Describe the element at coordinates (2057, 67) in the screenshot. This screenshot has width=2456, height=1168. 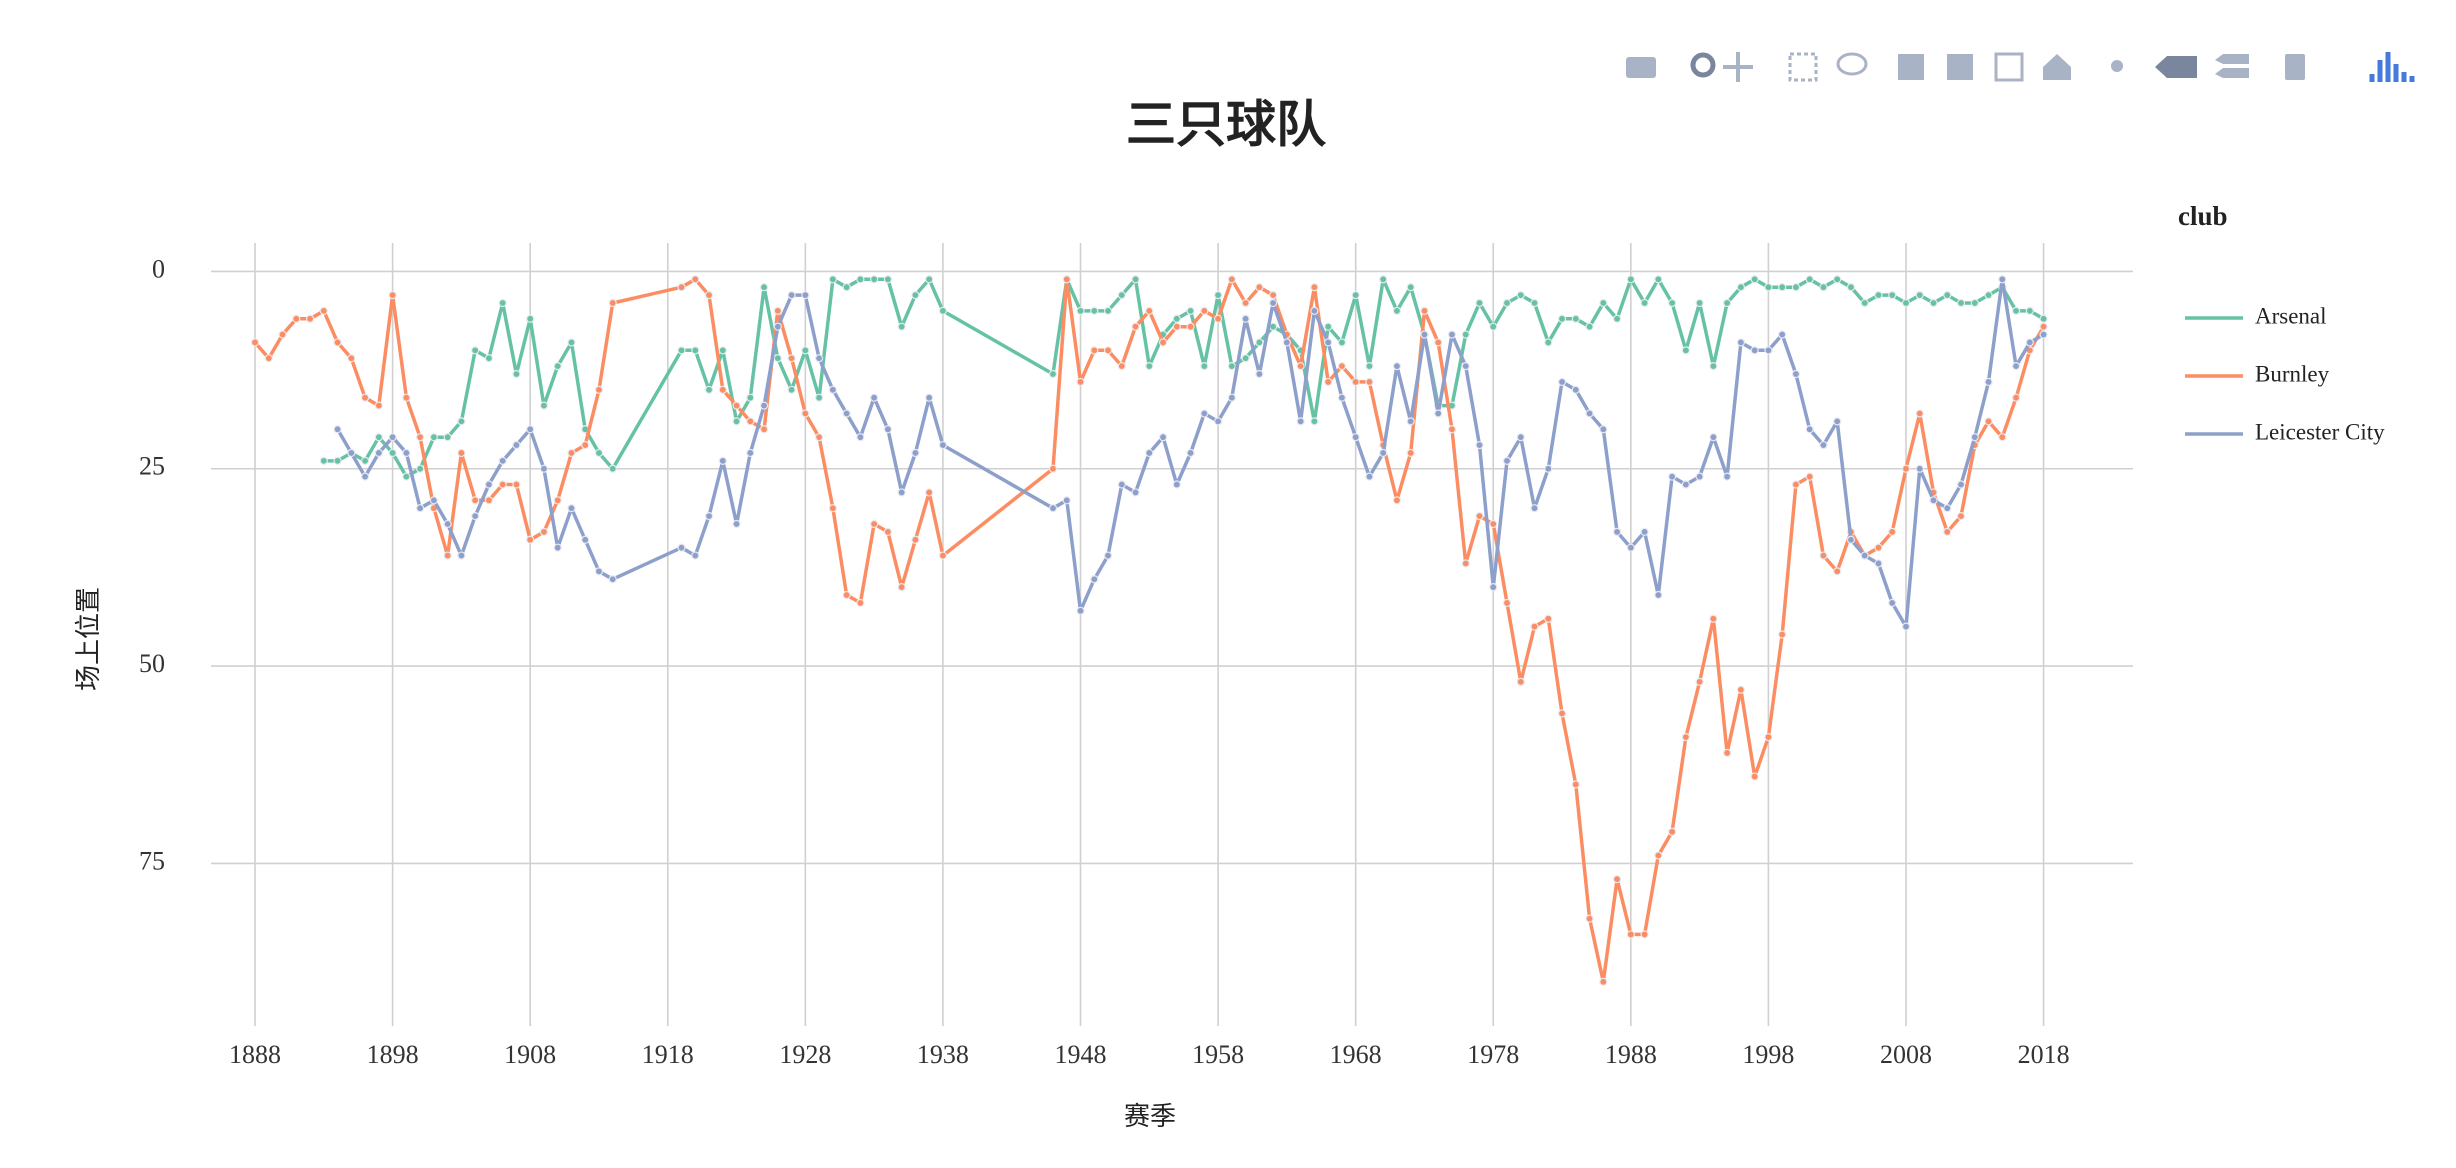
I see `reset-button` at that location.